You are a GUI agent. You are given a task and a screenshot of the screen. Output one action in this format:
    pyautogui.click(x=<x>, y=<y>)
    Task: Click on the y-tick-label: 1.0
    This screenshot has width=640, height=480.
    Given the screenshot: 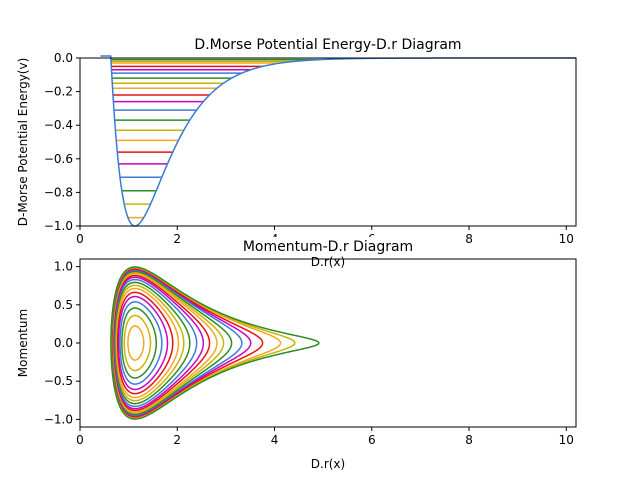 What is the action you would take?
    pyautogui.click(x=63, y=267)
    